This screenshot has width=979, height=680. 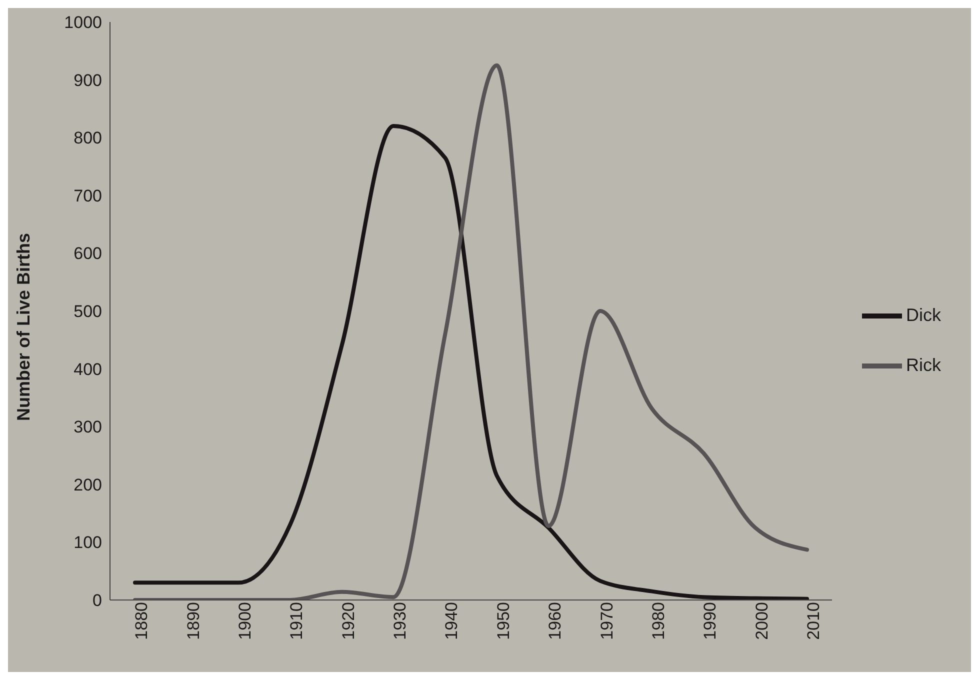 I want to click on y-tick-label: 100, so click(x=88, y=542).